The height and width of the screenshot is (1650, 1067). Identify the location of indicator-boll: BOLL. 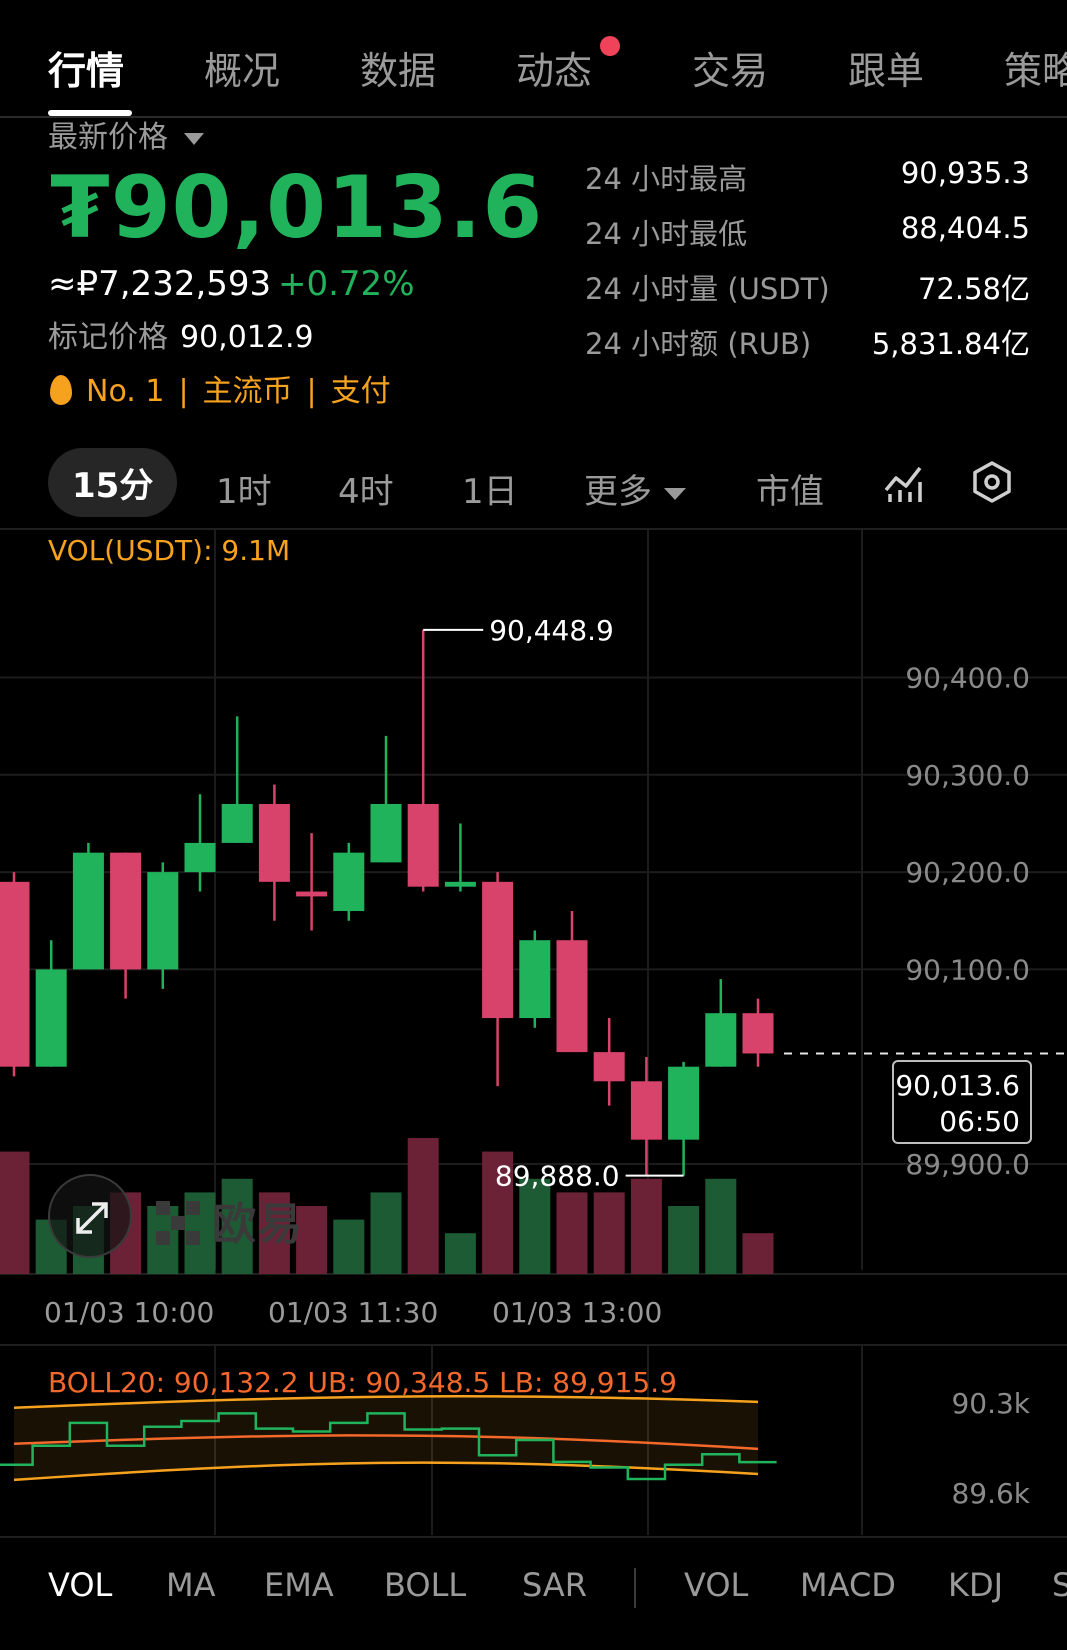
(425, 1585).